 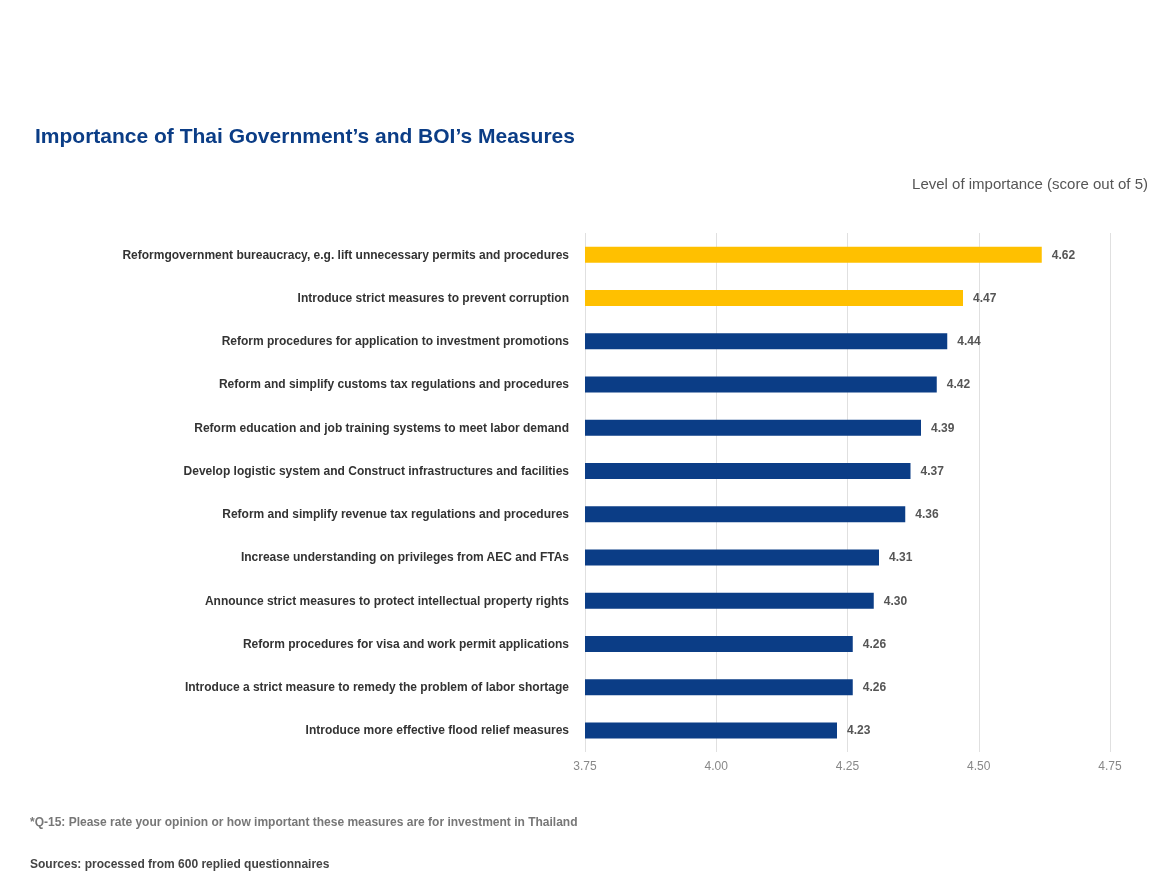 I want to click on y-tick-label: Reform and simplify revenue tax regulations and procedures, so click(x=396, y=514).